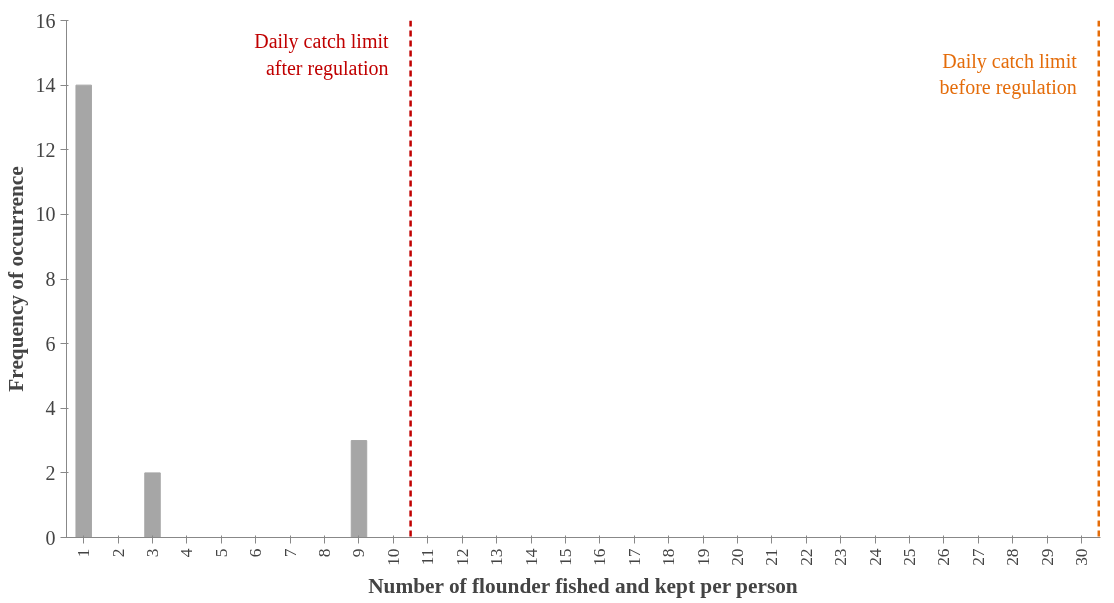 Image resolution: width=1114 pixels, height=603 pixels. I want to click on y-tick-label: 10, so click(45, 214).